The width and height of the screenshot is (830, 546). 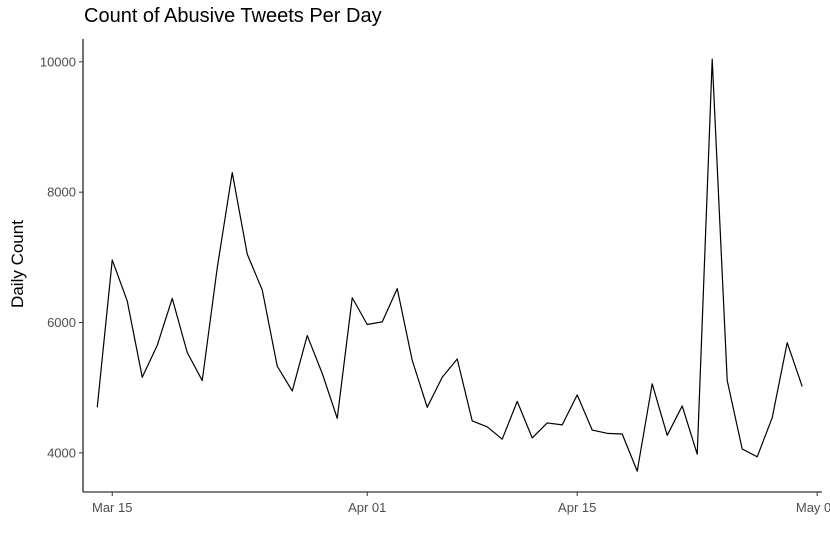 I want to click on y-tick-label: 8000, so click(x=61, y=192).